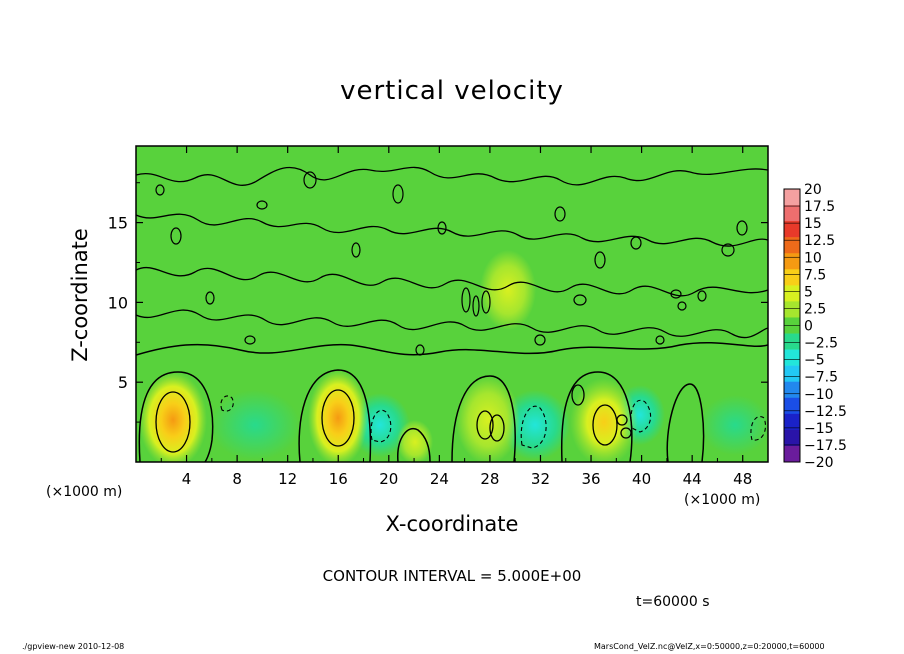 Image resolution: width=904 pixels, height=654 pixels. What do you see at coordinates (641, 479) in the screenshot?
I see `x-tick-label: 40` at bounding box center [641, 479].